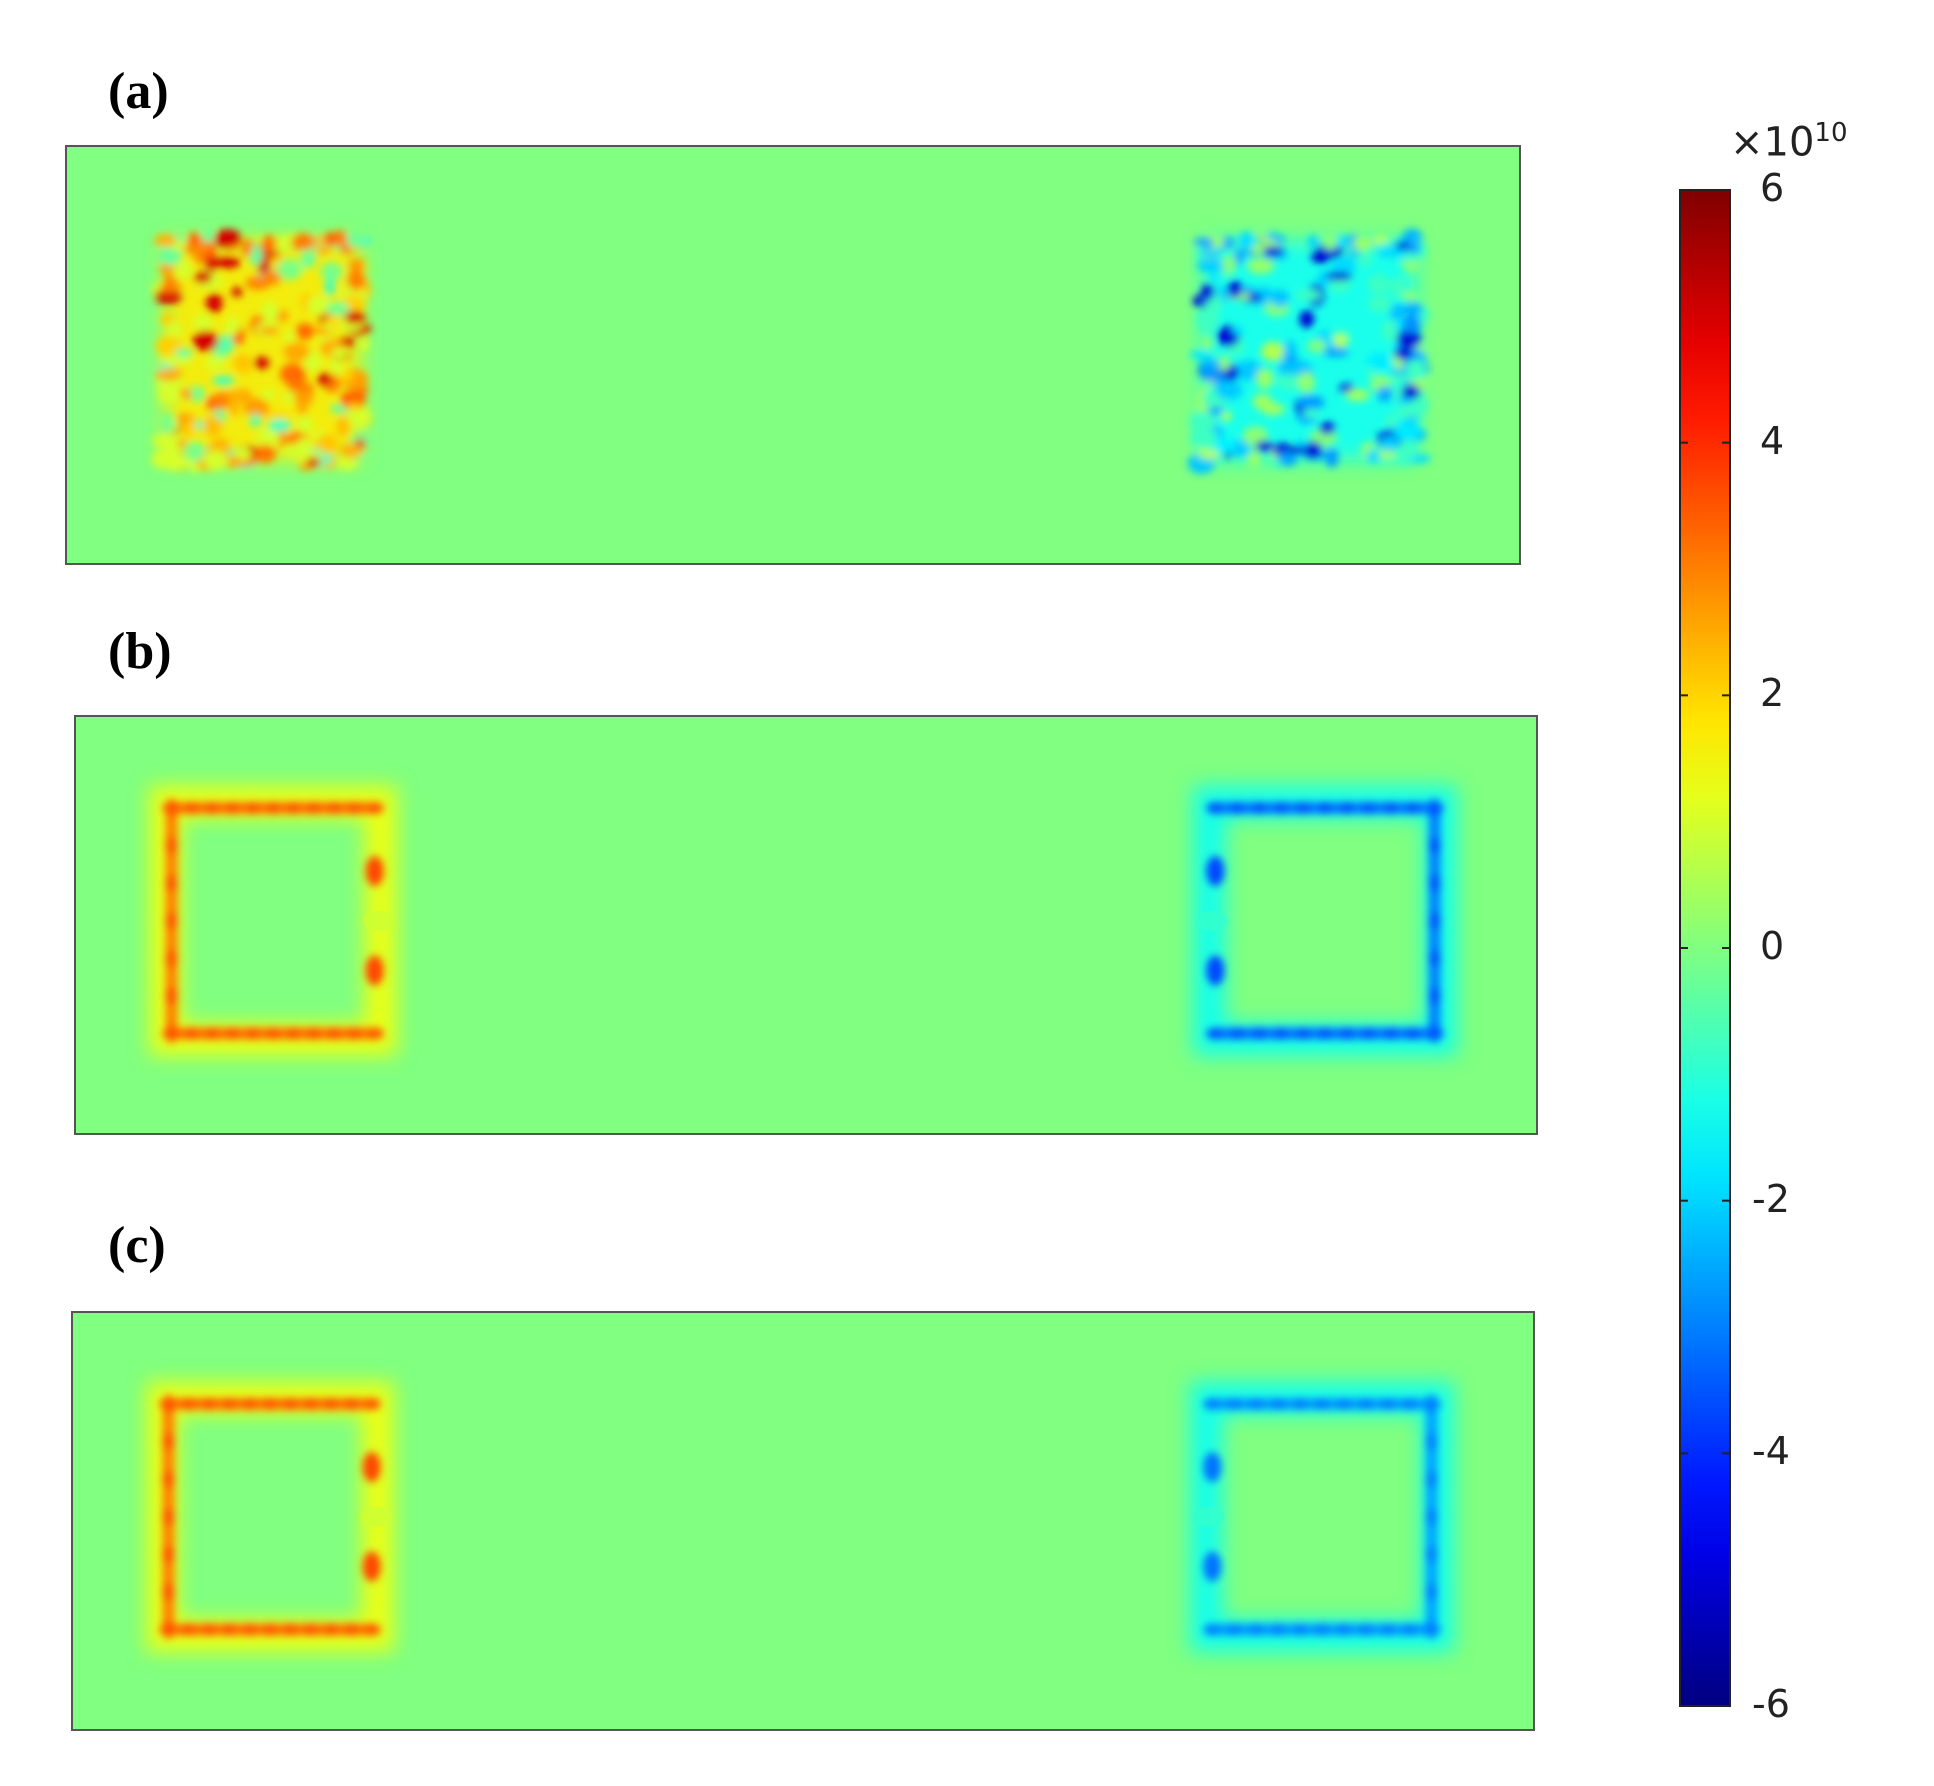 The width and height of the screenshot is (1934, 1786). I want to click on colorbar-multiplier-exponent: 10, so click(1831, 133).